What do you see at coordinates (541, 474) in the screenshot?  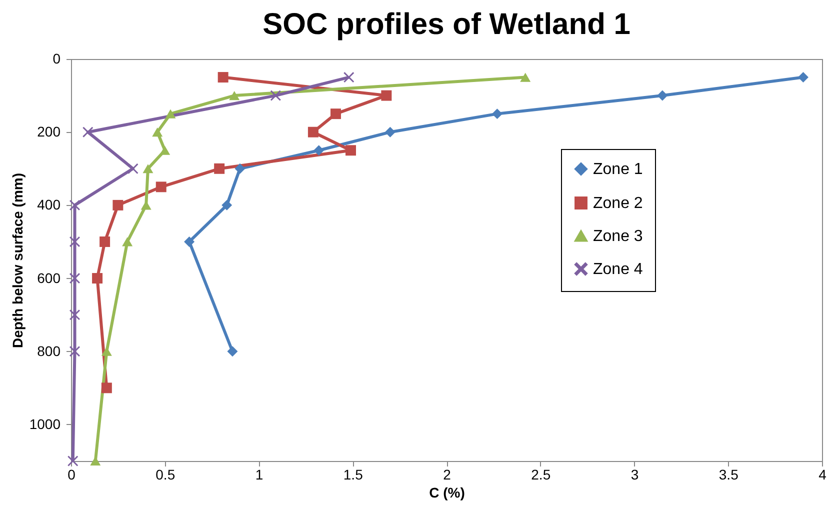 I see `x-tick-label: 2.5` at bounding box center [541, 474].